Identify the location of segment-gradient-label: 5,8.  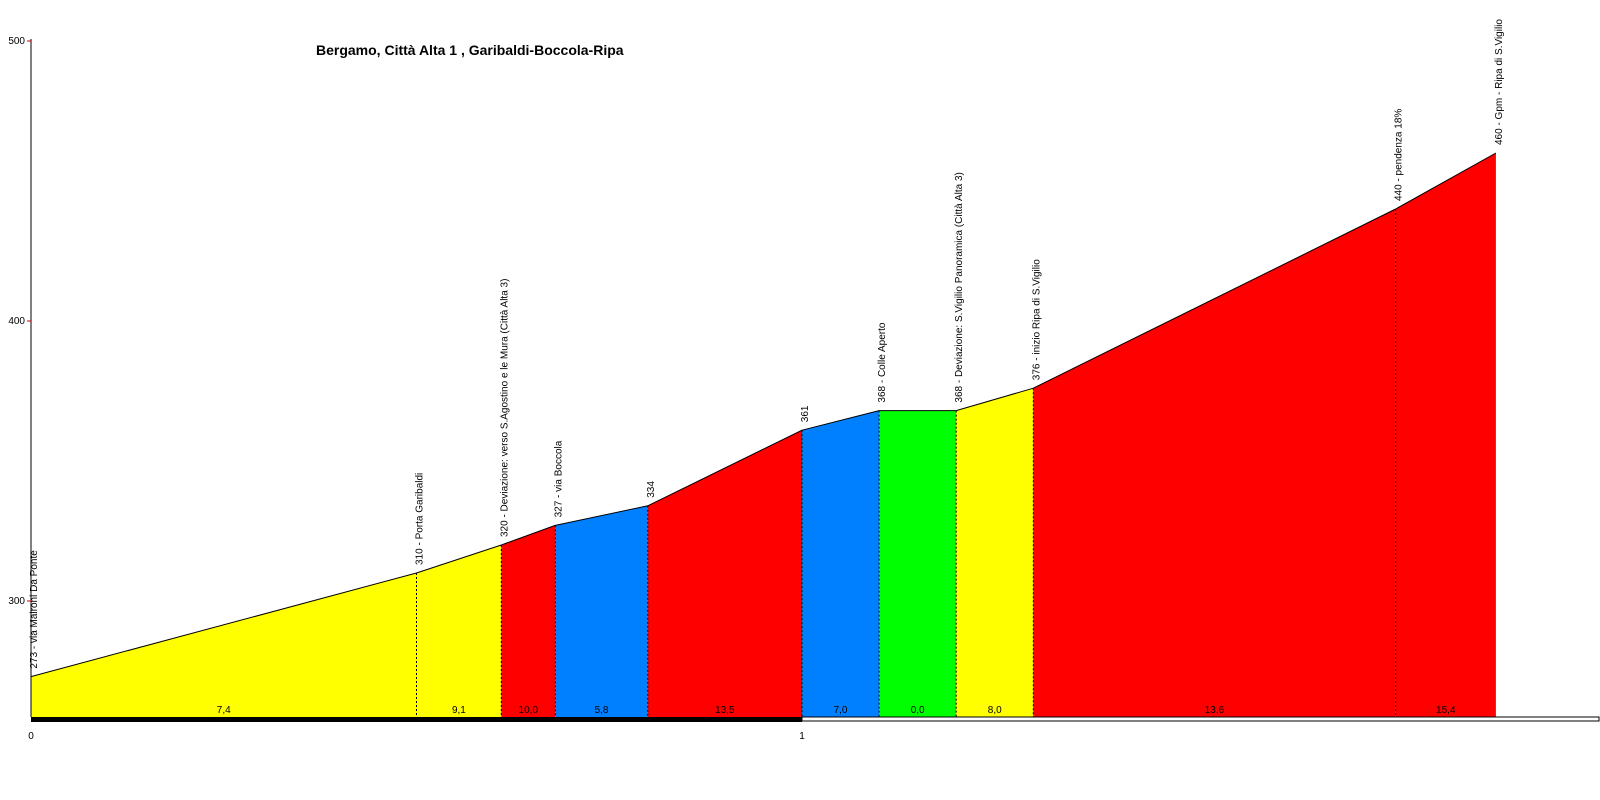
(602, 710).